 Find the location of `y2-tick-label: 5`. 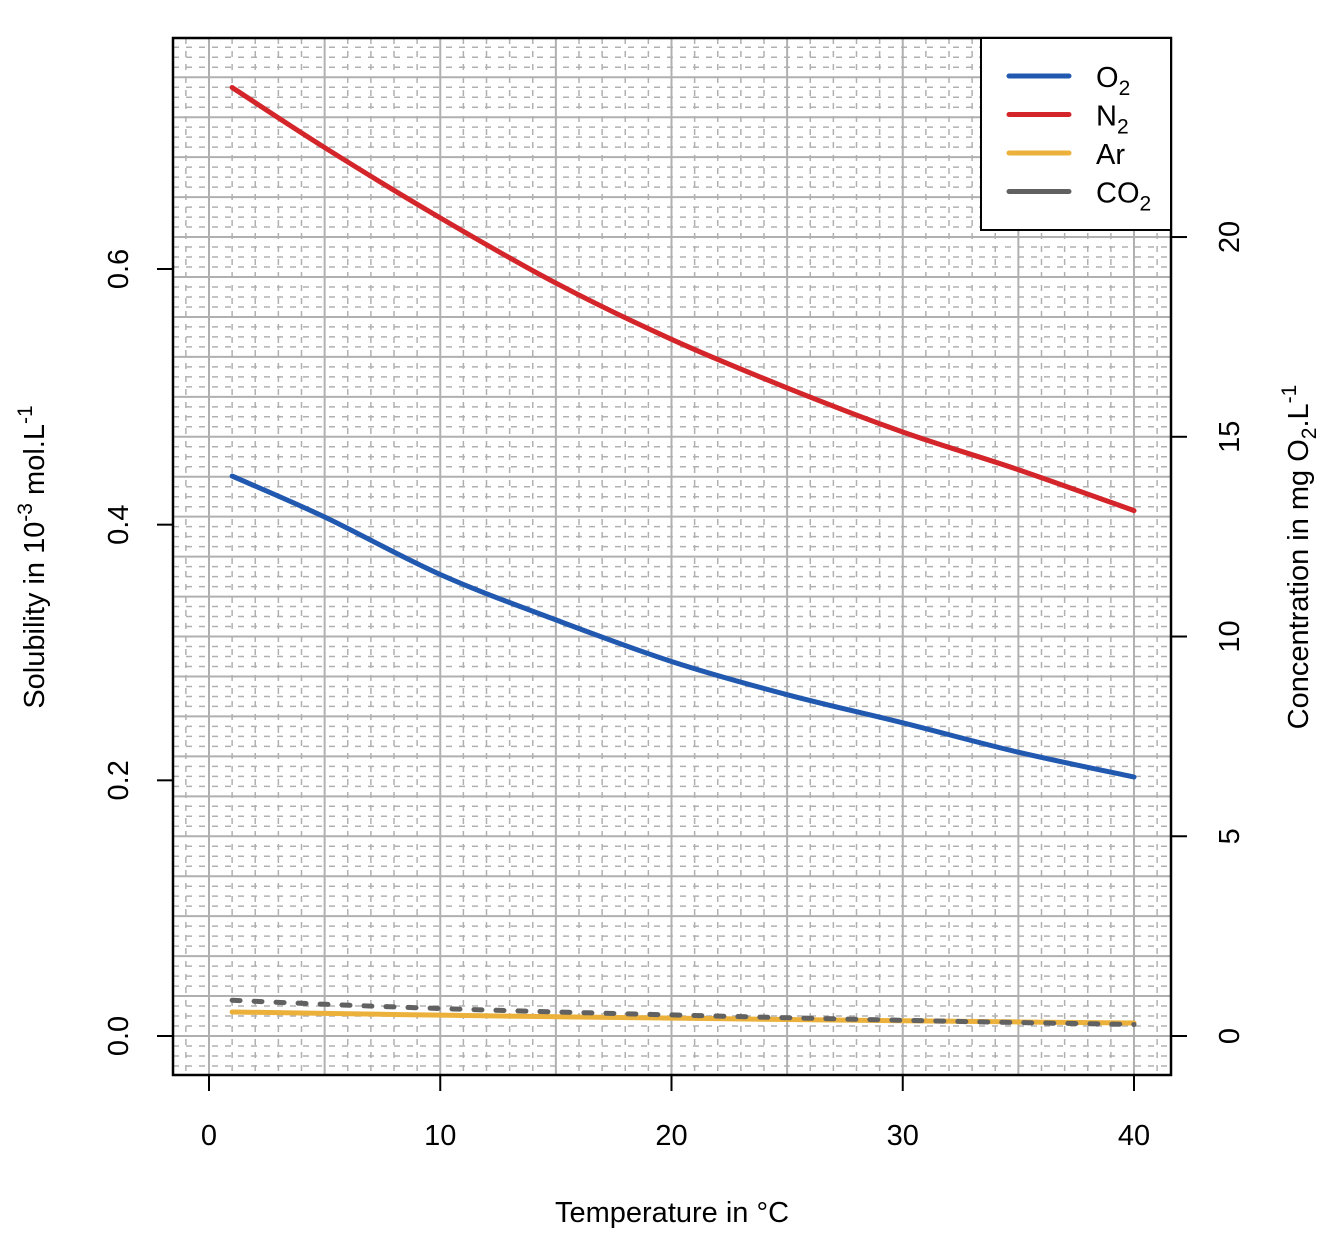

y2-tick-label: 5 is located at coordinates (1230, 836).